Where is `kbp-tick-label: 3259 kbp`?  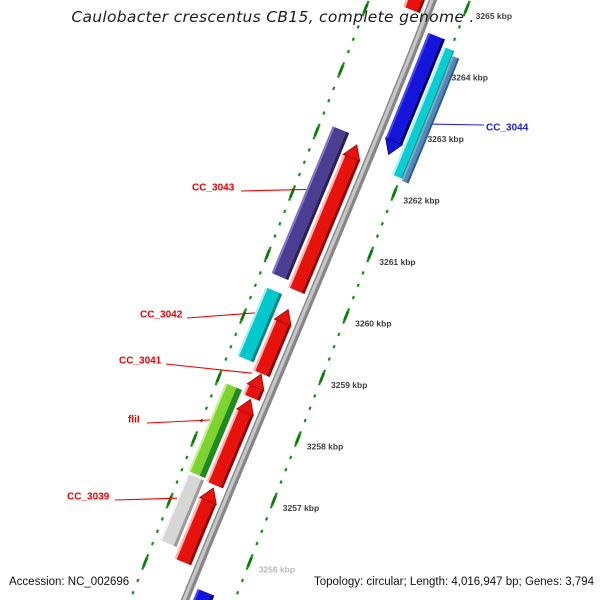 kbp-tick-label: 3259 kbp is located at coordinates (349, 385).